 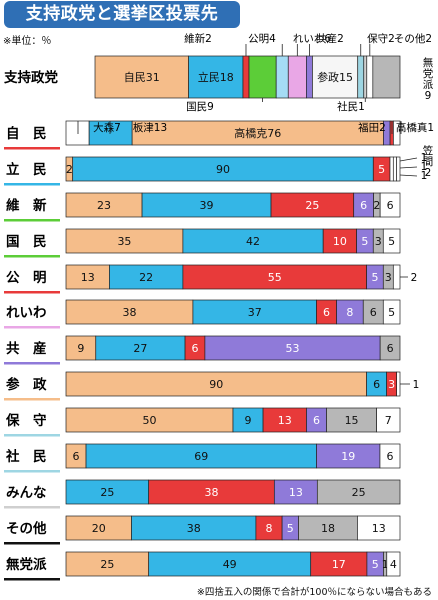 I want to click on row-10-seg-label-2: 13, so click(x=296, y=492).